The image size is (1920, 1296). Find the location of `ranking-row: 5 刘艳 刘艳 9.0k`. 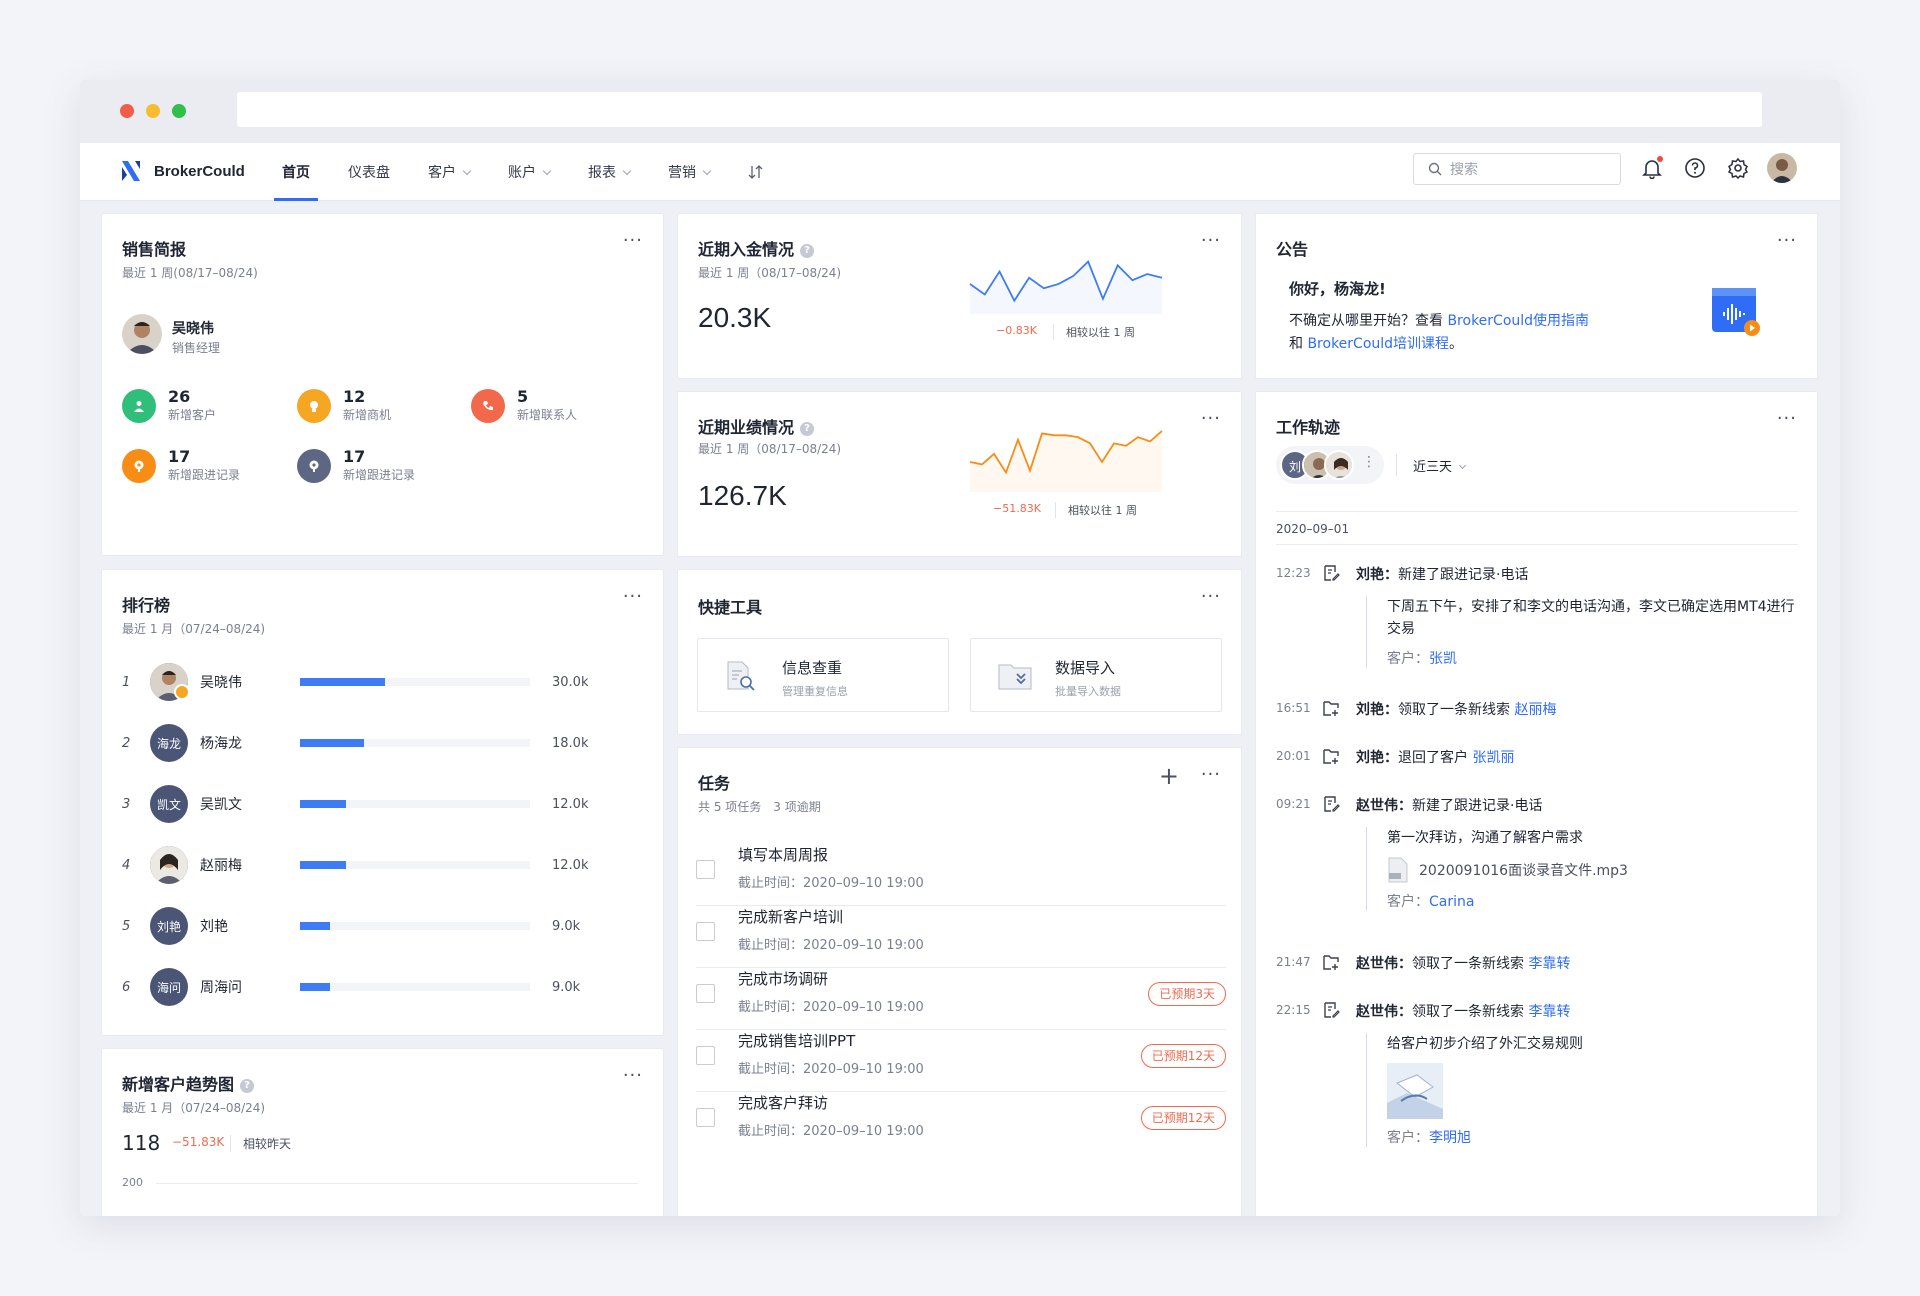

ranking-row: 5 刘艳 刘艳 9.0k is located at coordinates (372, 926).